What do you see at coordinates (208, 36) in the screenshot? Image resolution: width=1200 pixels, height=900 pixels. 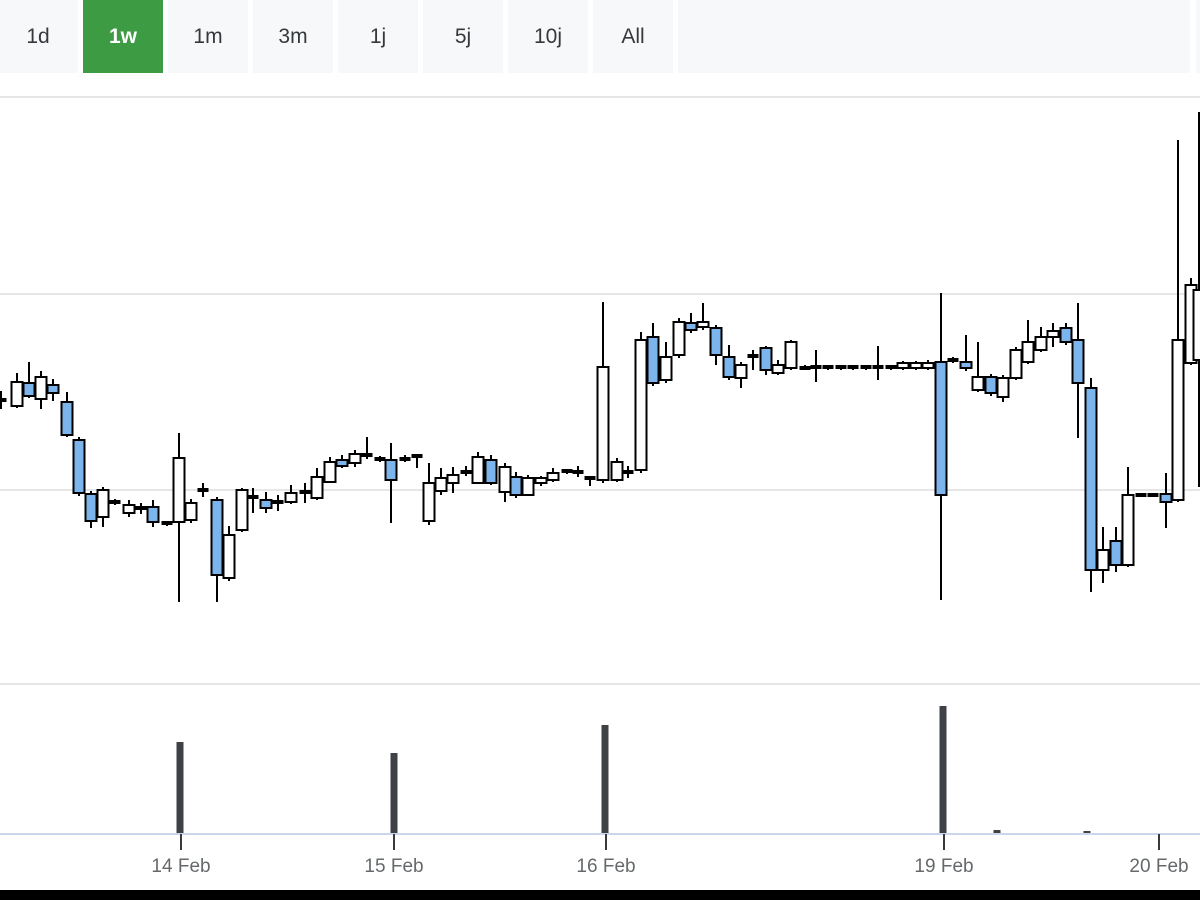 I see `range-button-1m: 1m` at bounding box center [208, 36].